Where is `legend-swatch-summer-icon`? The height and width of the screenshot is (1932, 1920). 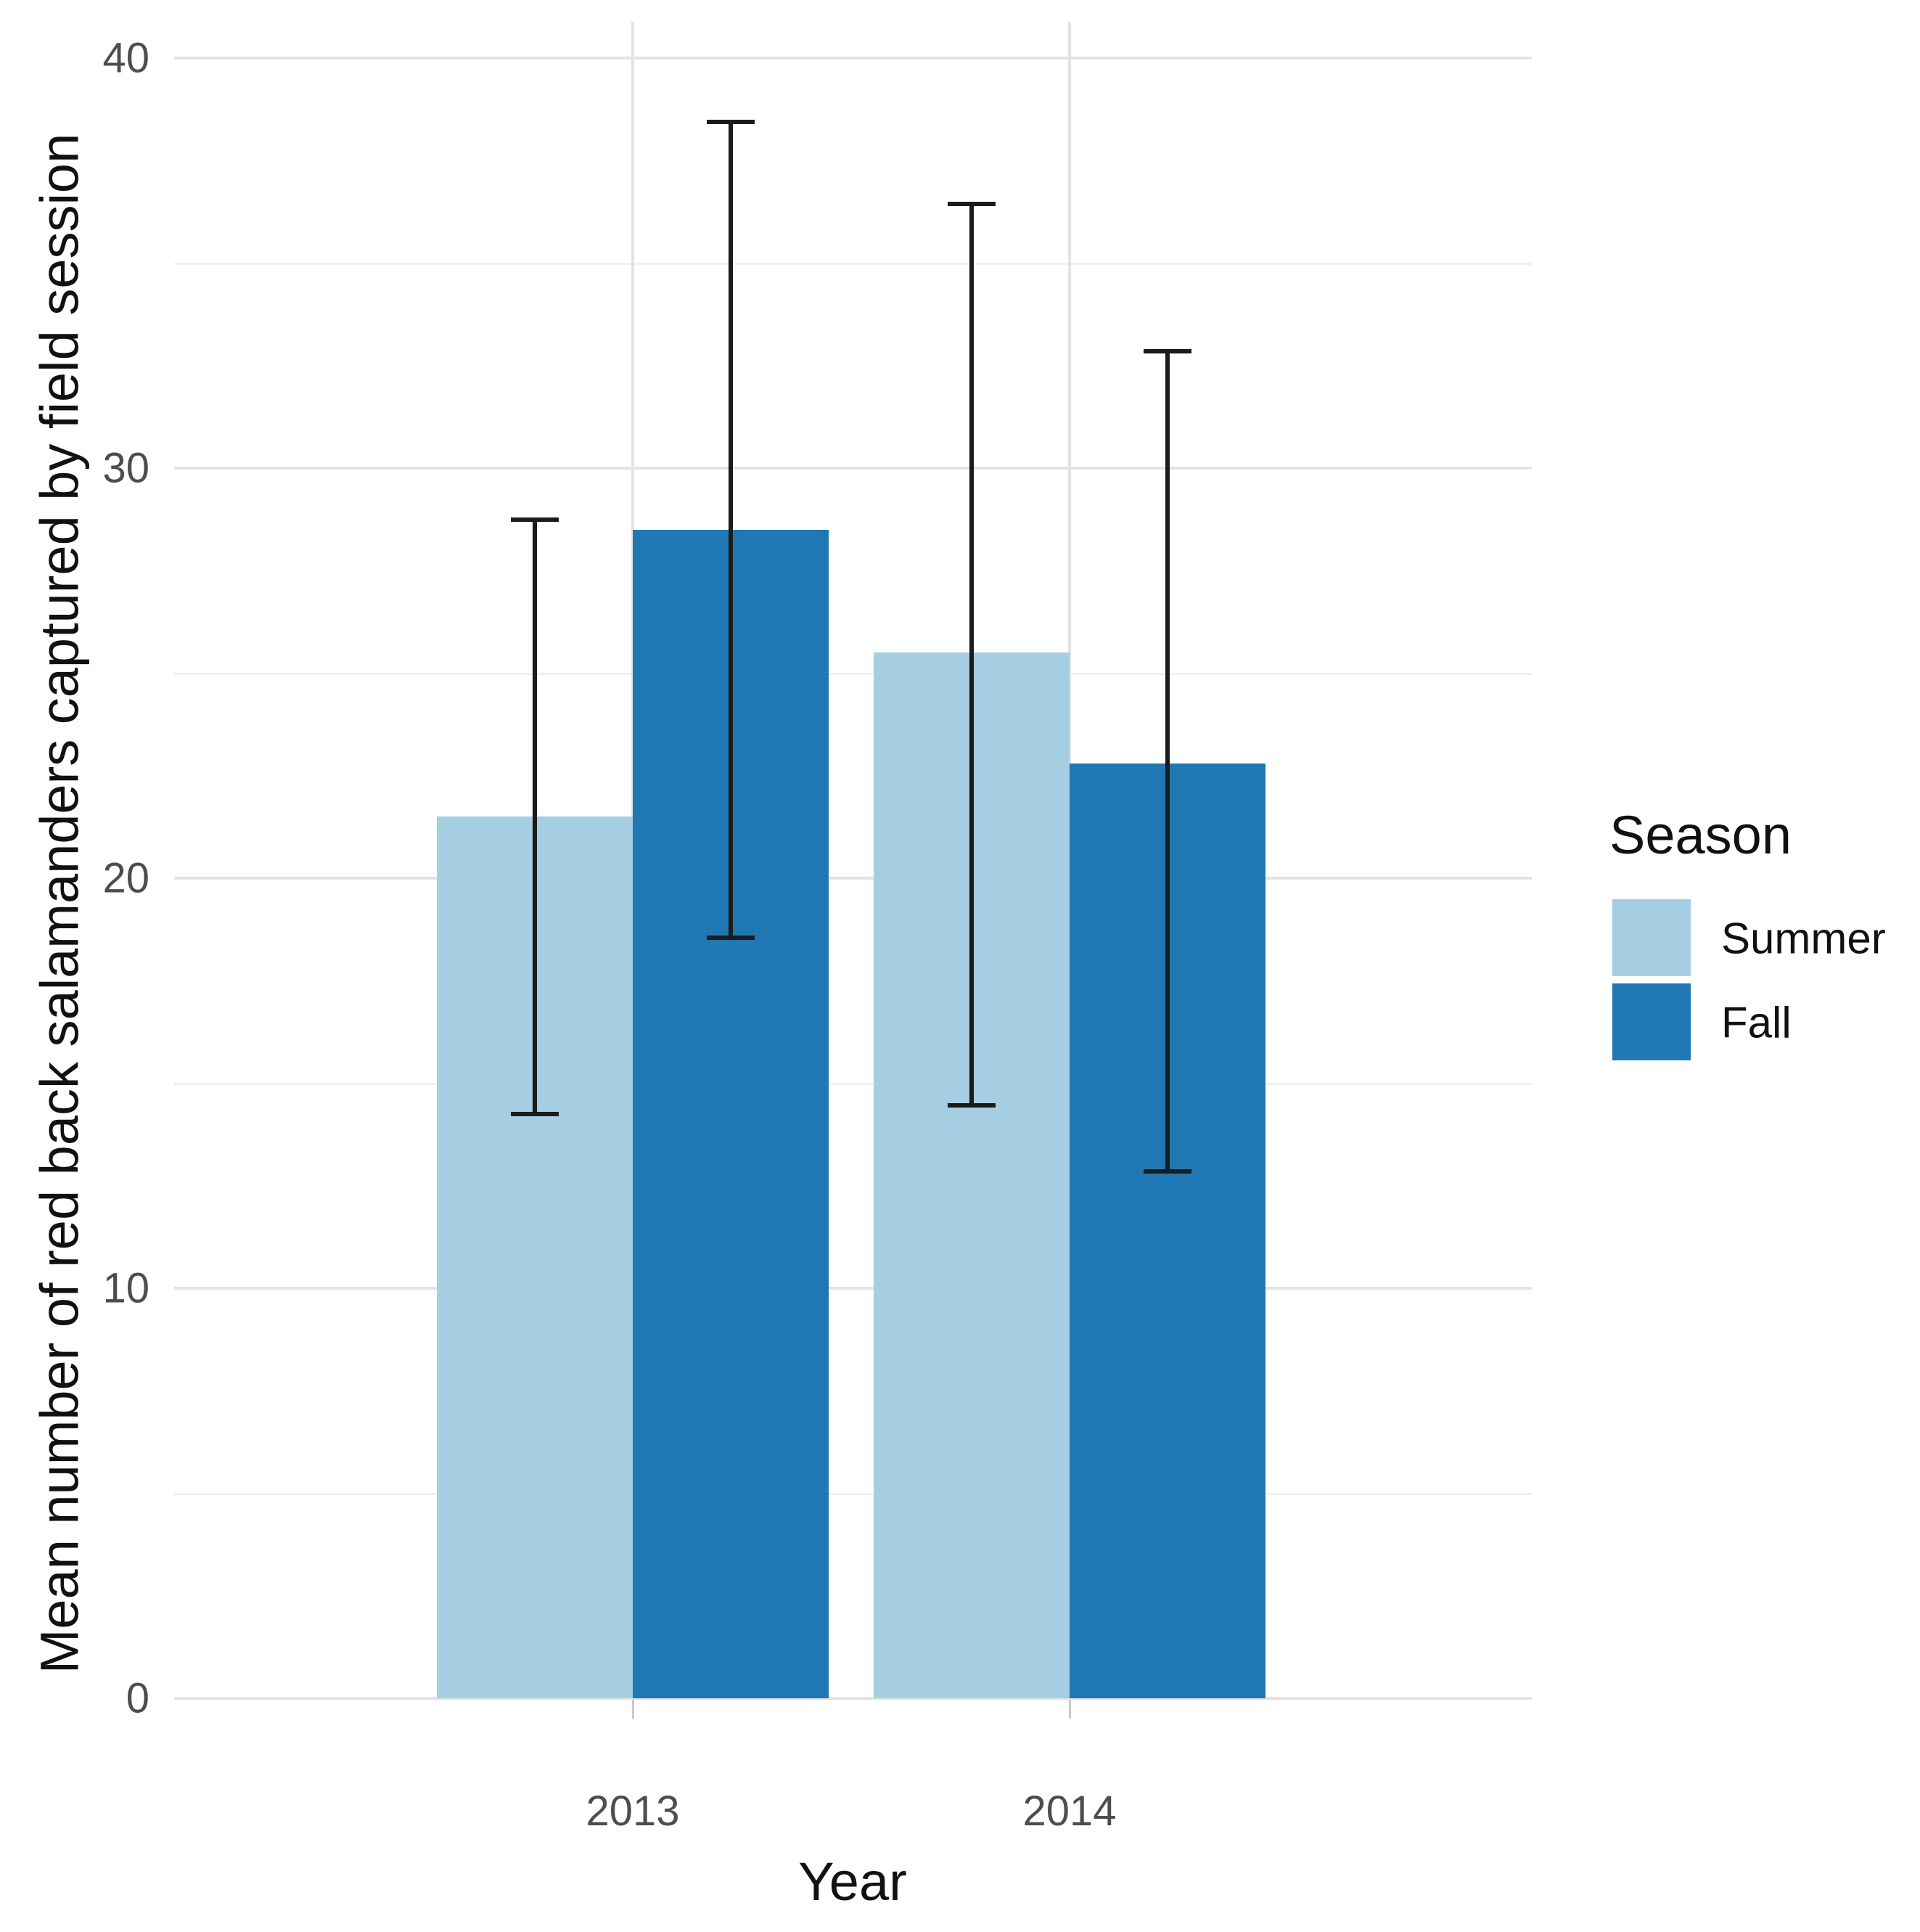 legend-swatch-summer-icon is located at coordinates (1652, 938).